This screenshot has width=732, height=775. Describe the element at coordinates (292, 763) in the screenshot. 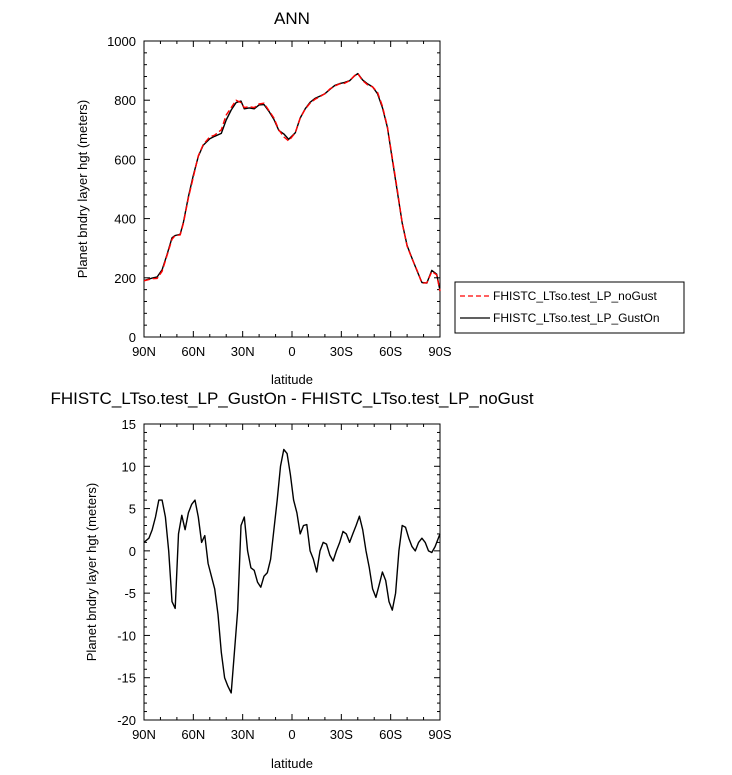

I see `bottom-x-axis-label: latitude` at that location.